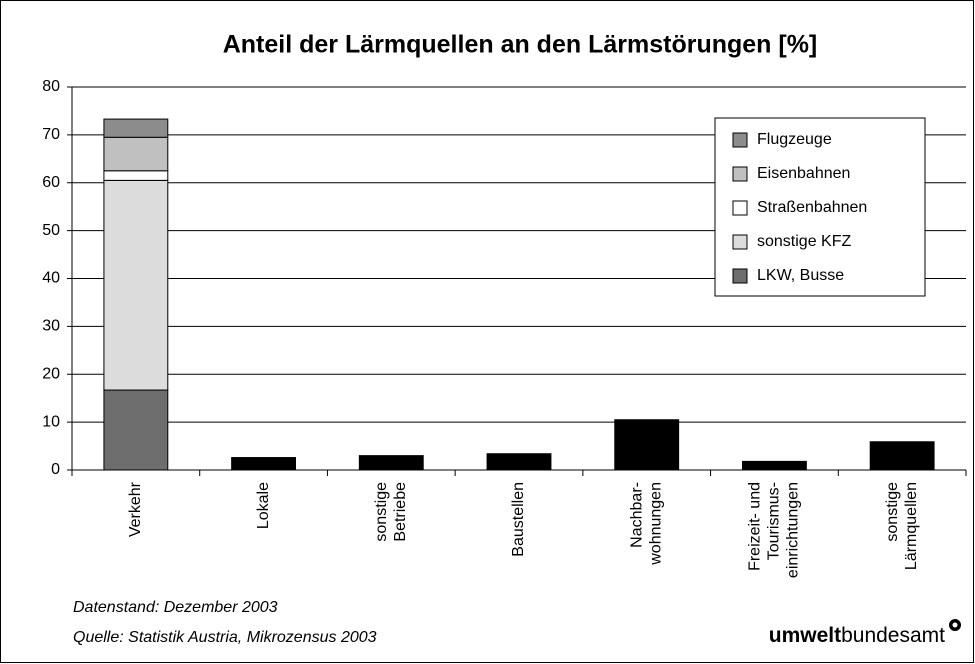 Image resolution: width=975 pixels, height=664 pixels. I want to click on y-tick-label: 70, so click(51, 134).